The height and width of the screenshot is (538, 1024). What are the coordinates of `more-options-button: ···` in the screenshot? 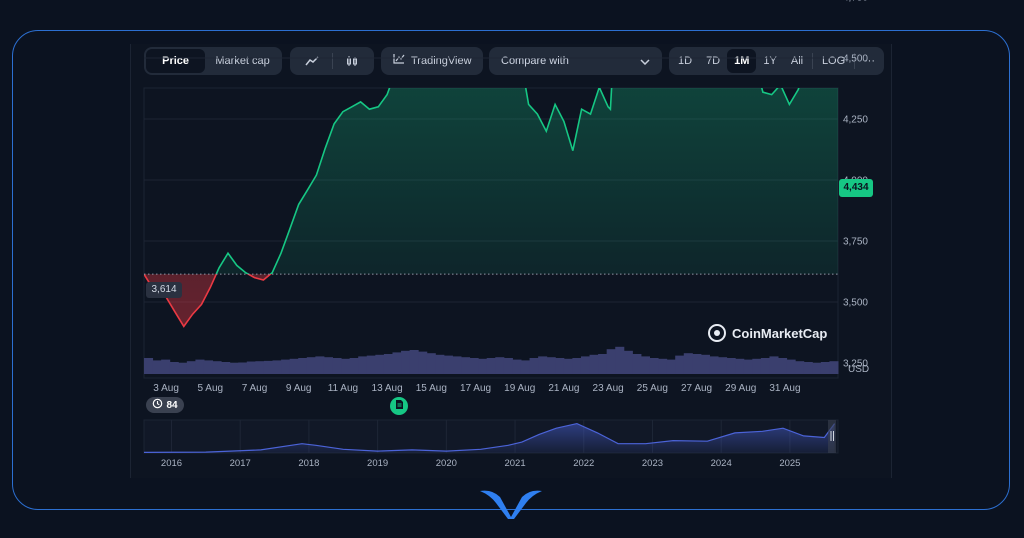 It's located at (869, 61).